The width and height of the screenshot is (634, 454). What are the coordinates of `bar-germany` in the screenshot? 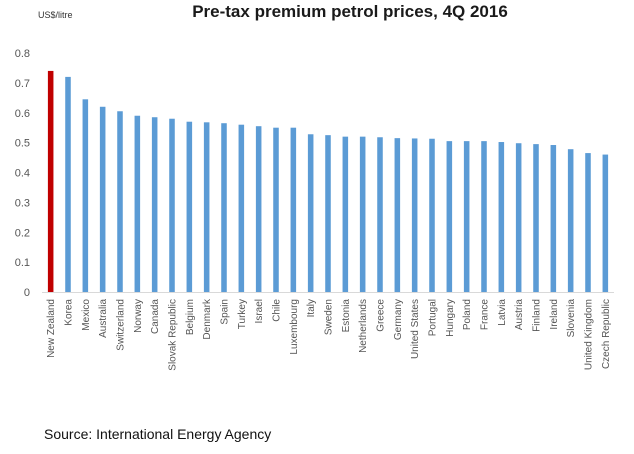 It's located at (397, 215).